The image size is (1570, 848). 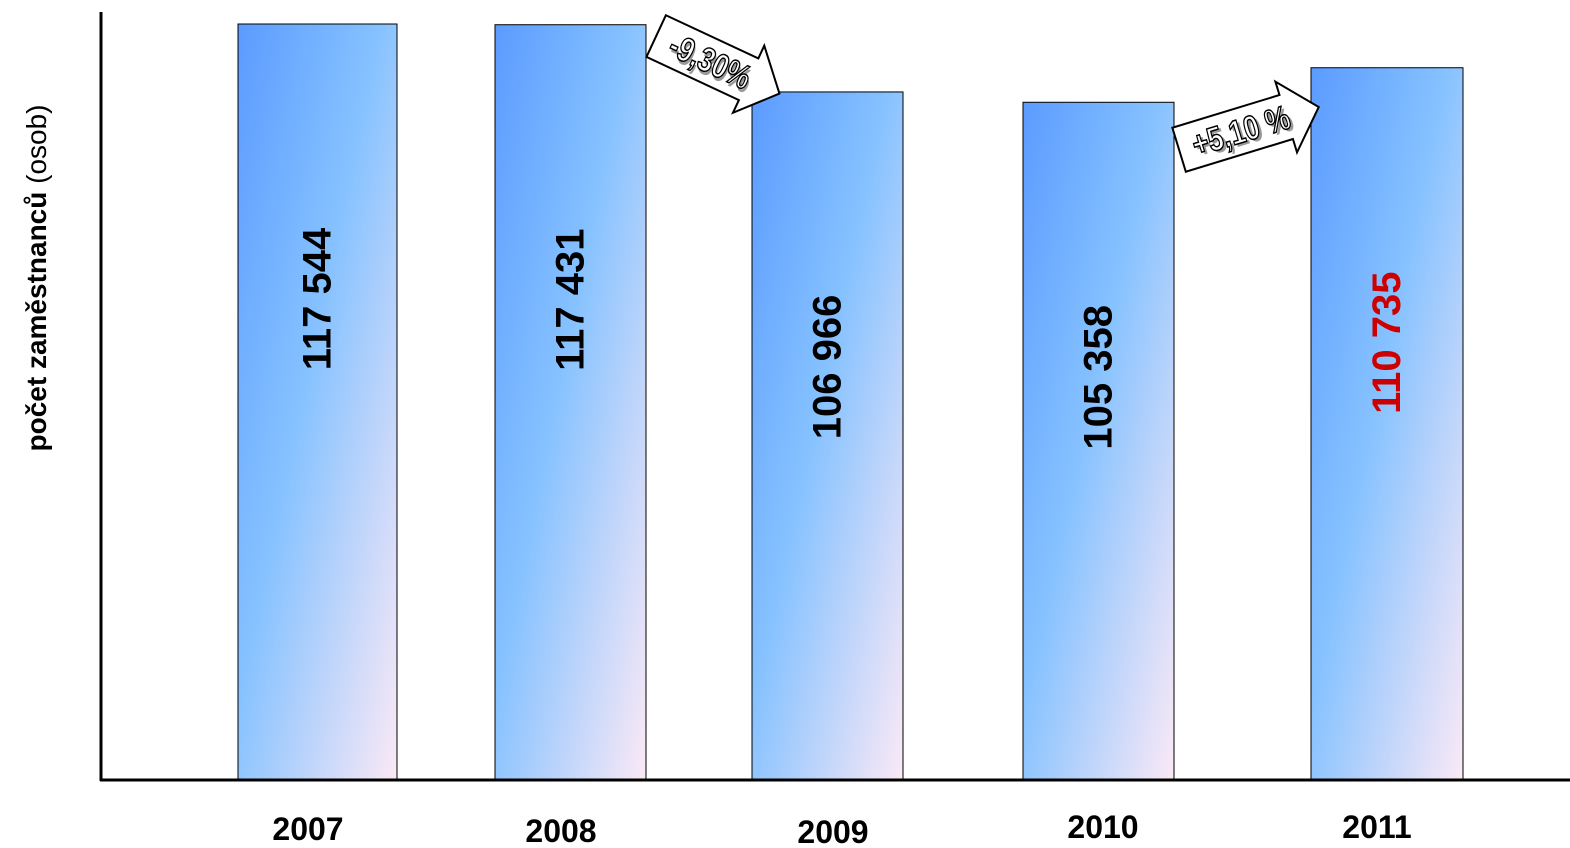 I want to click on category-label-2008: 2008, so click(x=560, y=830).